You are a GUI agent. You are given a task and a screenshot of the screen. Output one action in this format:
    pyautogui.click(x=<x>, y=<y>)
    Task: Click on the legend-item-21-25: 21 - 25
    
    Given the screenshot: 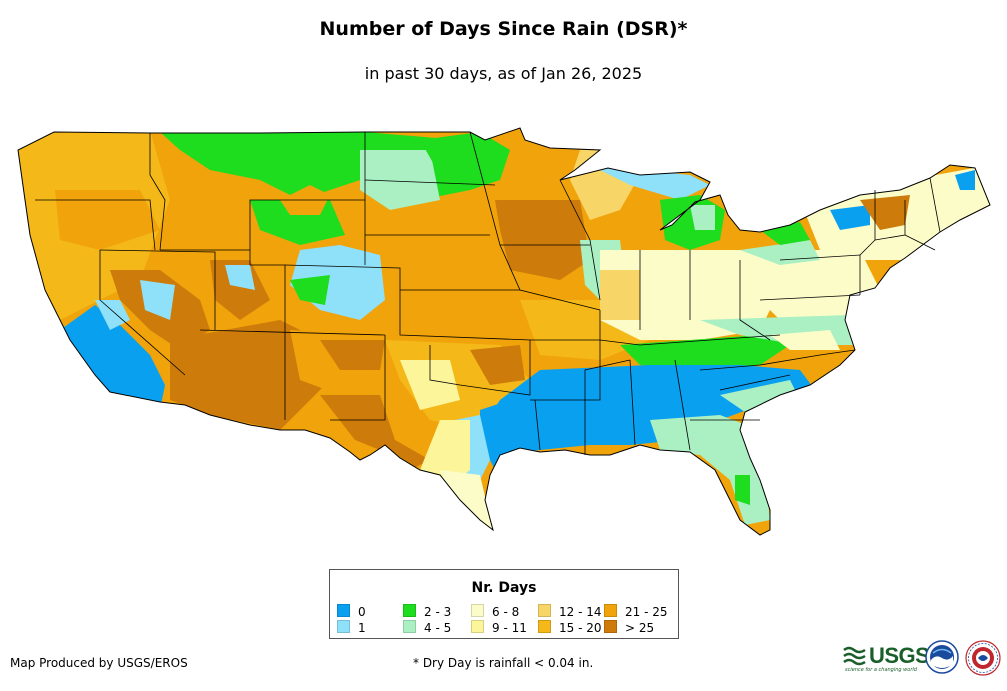 What is the action you would take?
    pyautogui.click(x=636, y=611)
    